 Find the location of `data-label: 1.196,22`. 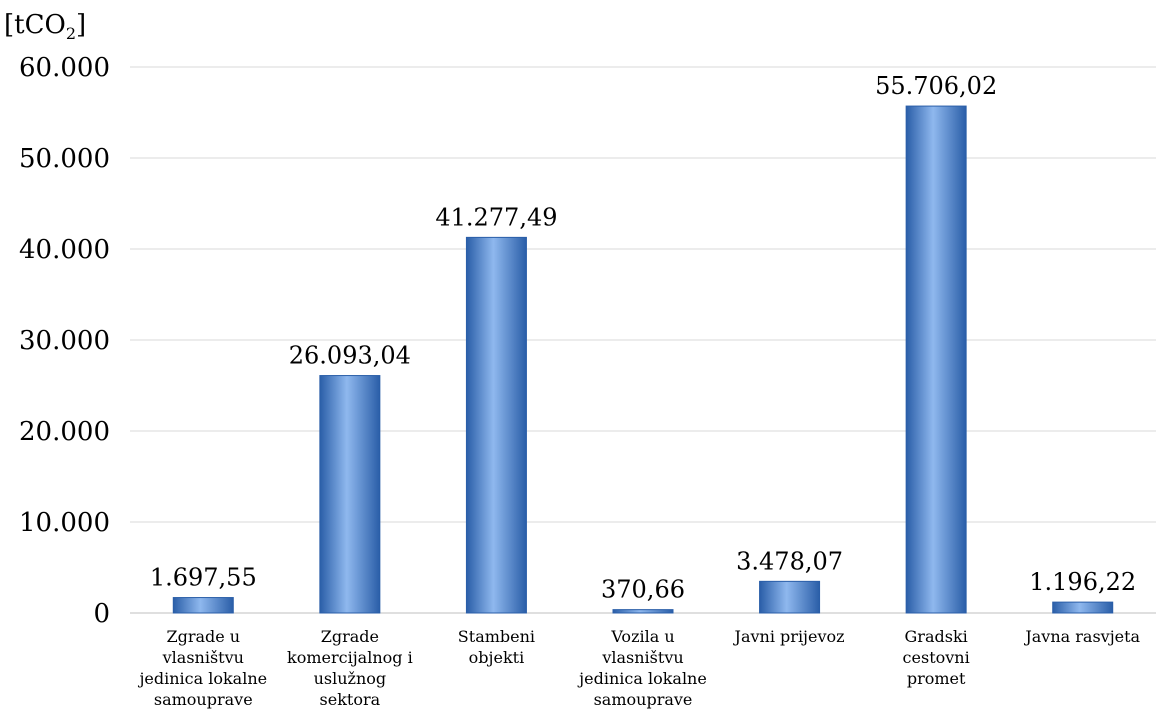

data-label: 1.196,22 is located at coordinates (1082, 582).